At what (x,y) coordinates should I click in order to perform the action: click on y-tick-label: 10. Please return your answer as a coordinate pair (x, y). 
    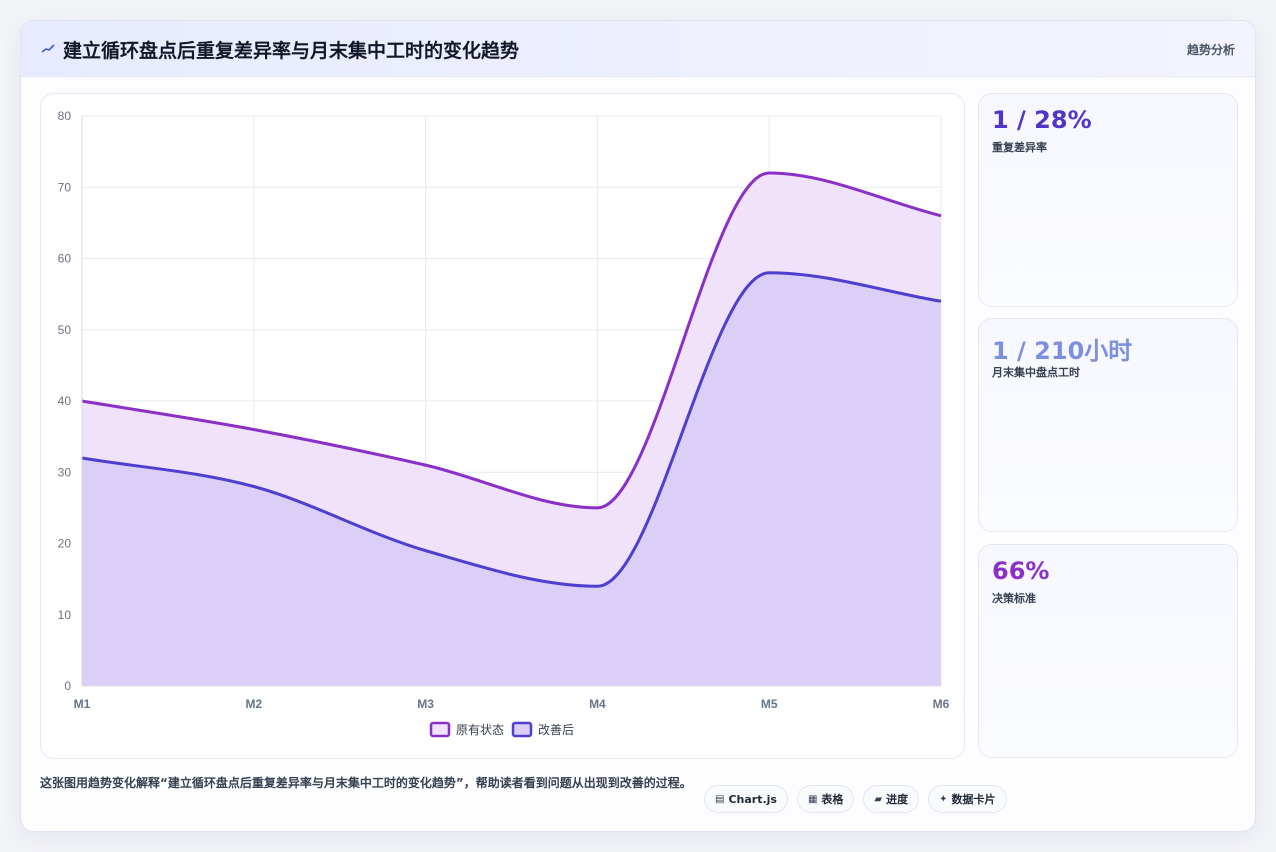
    Looking at the image, I should click on (65, 615).